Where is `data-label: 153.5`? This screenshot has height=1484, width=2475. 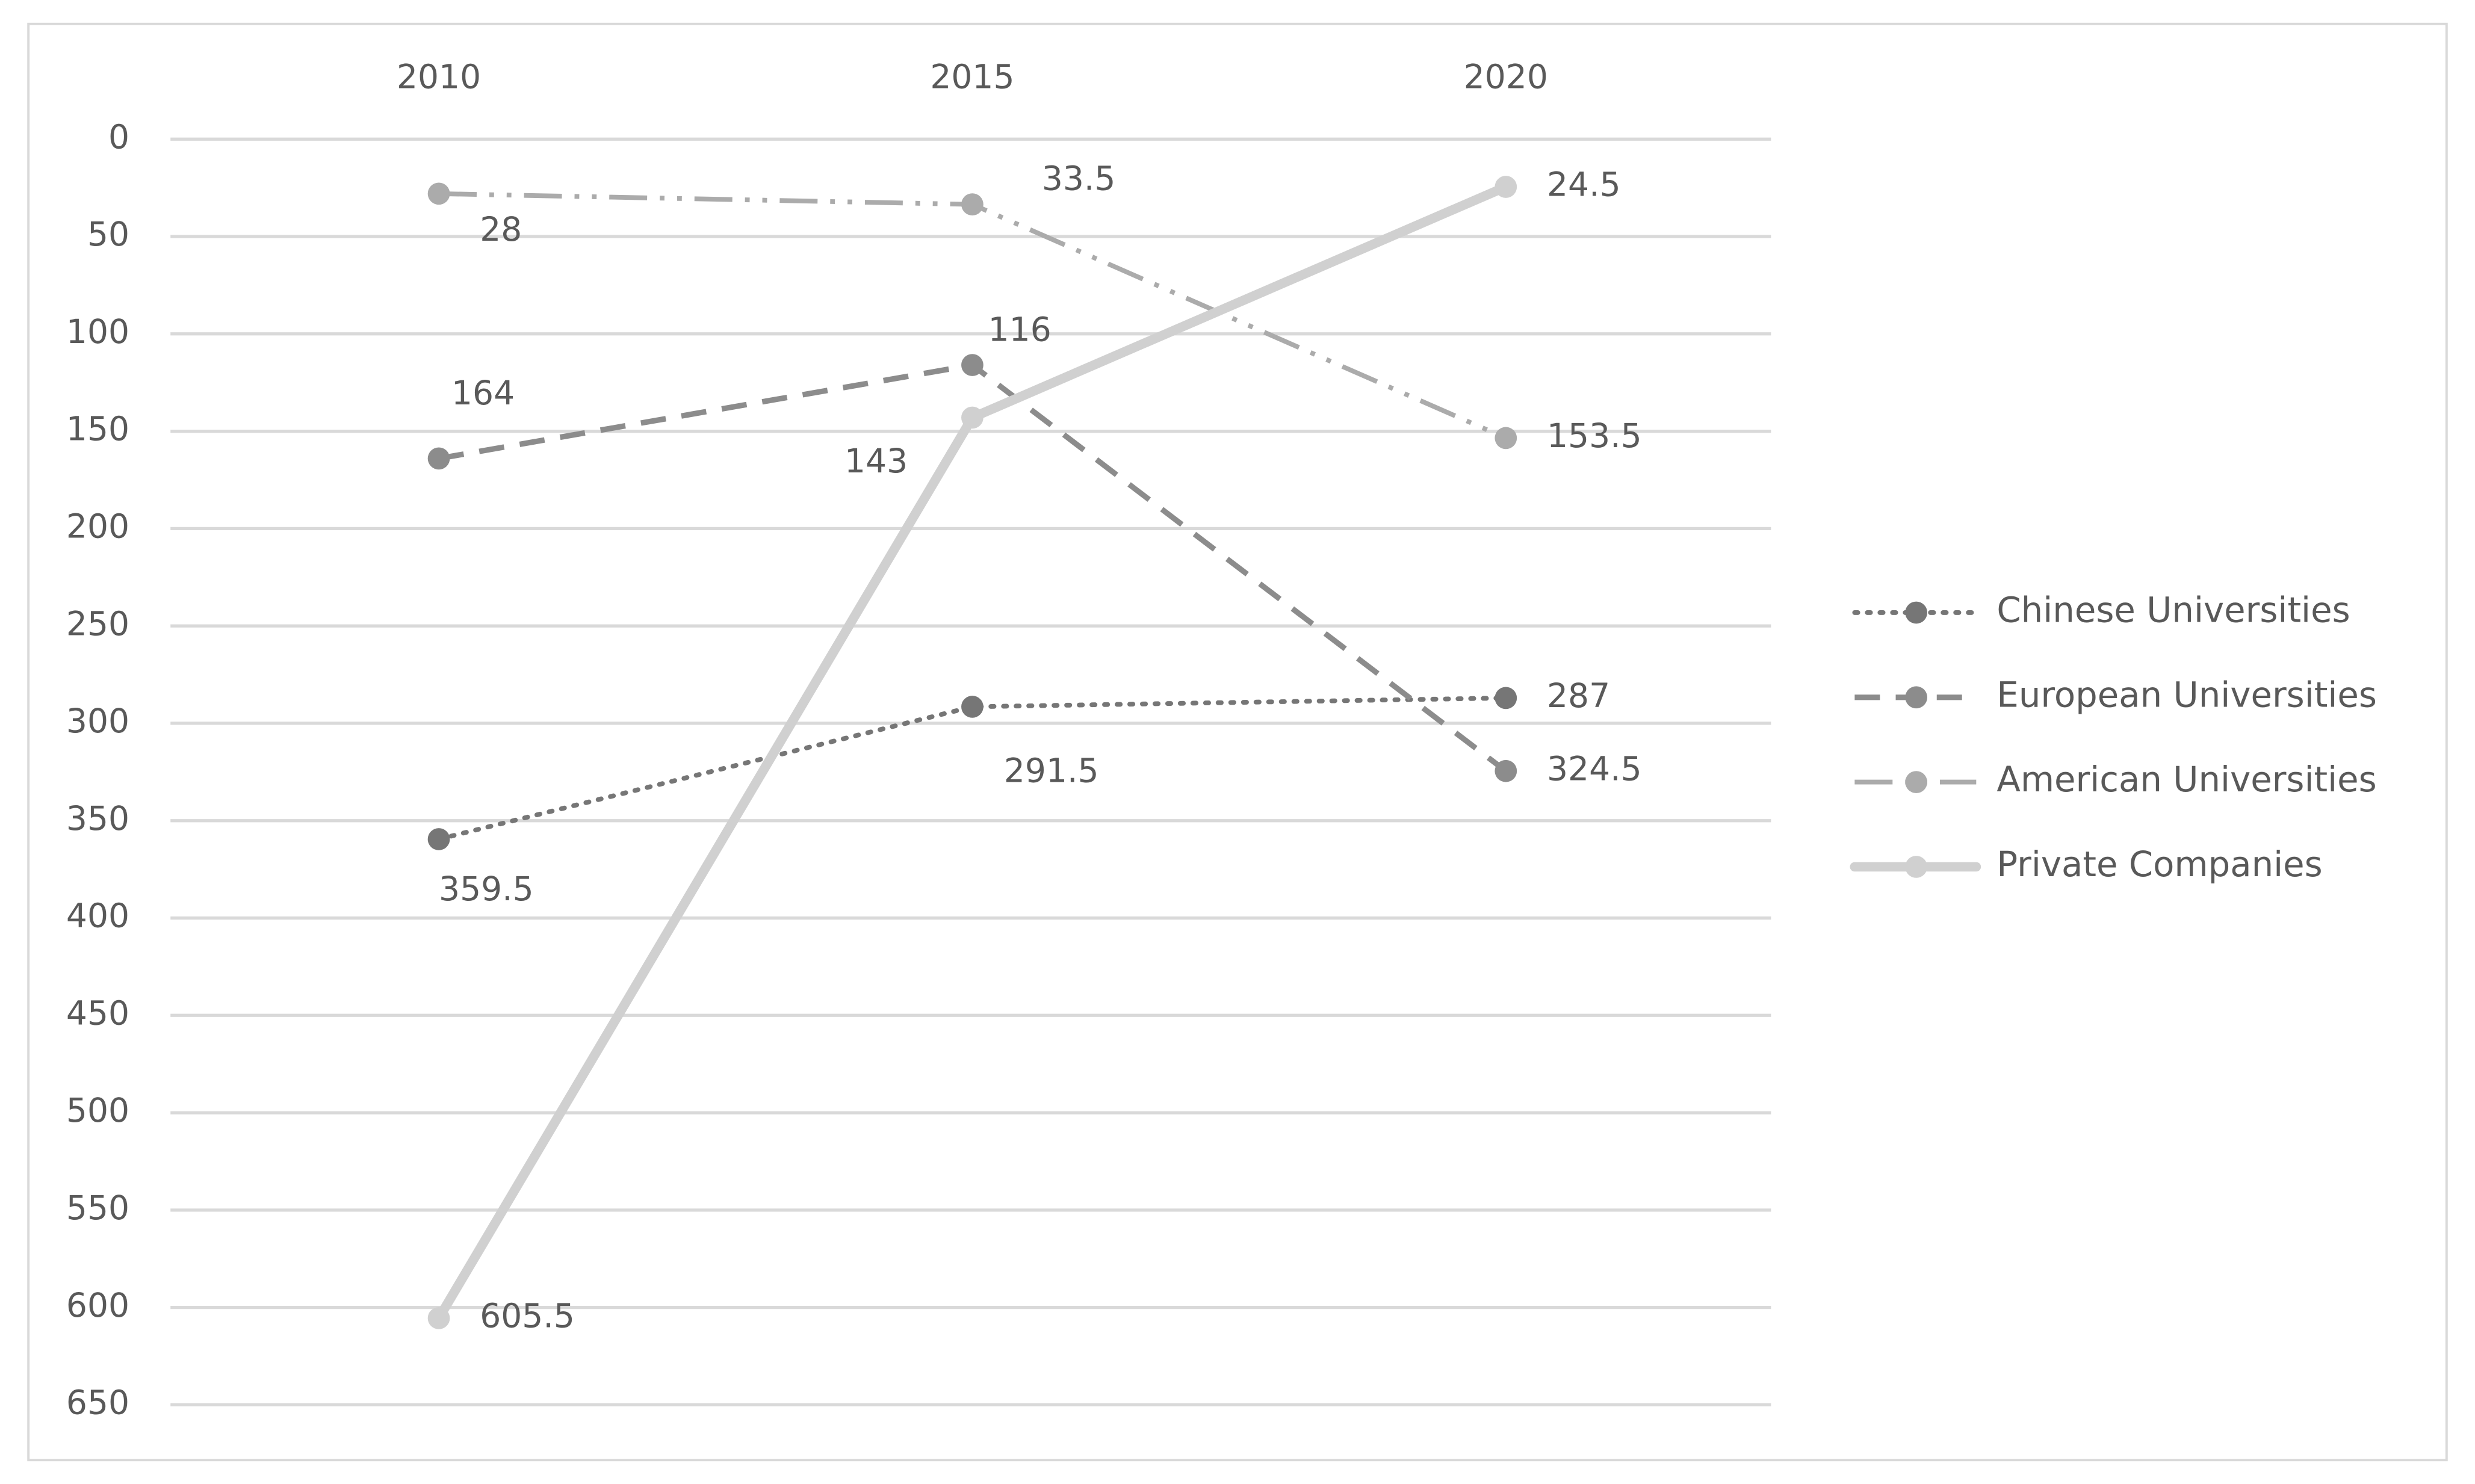 data-label: 153.5 is located at coordinates (1594, 435).